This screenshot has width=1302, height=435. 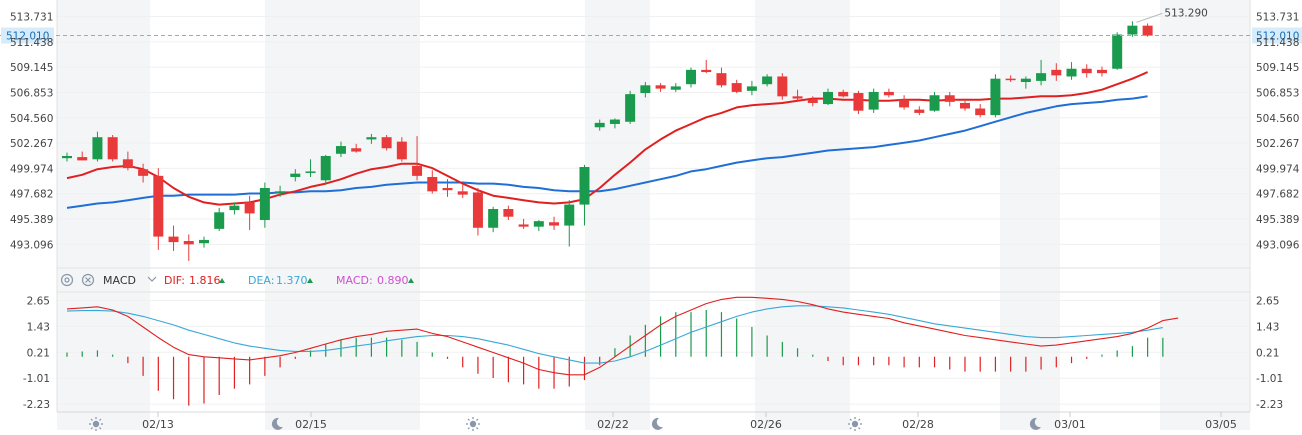 I want to click on moon-icon, so click(x=657, y=423).